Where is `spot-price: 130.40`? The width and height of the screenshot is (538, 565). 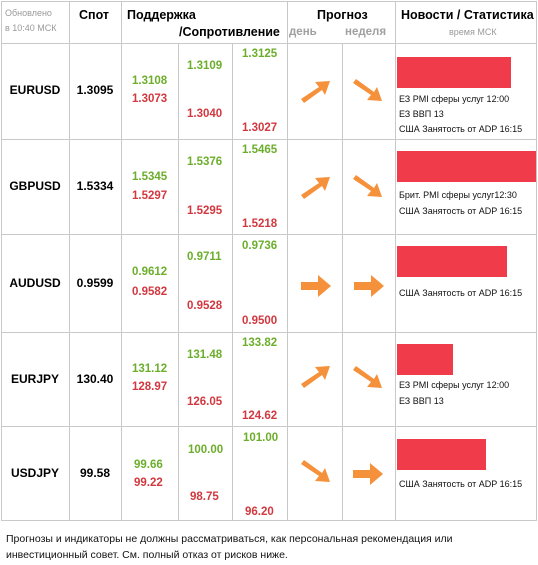
spot-price: 130.40 is located at coordinates (95, 379).